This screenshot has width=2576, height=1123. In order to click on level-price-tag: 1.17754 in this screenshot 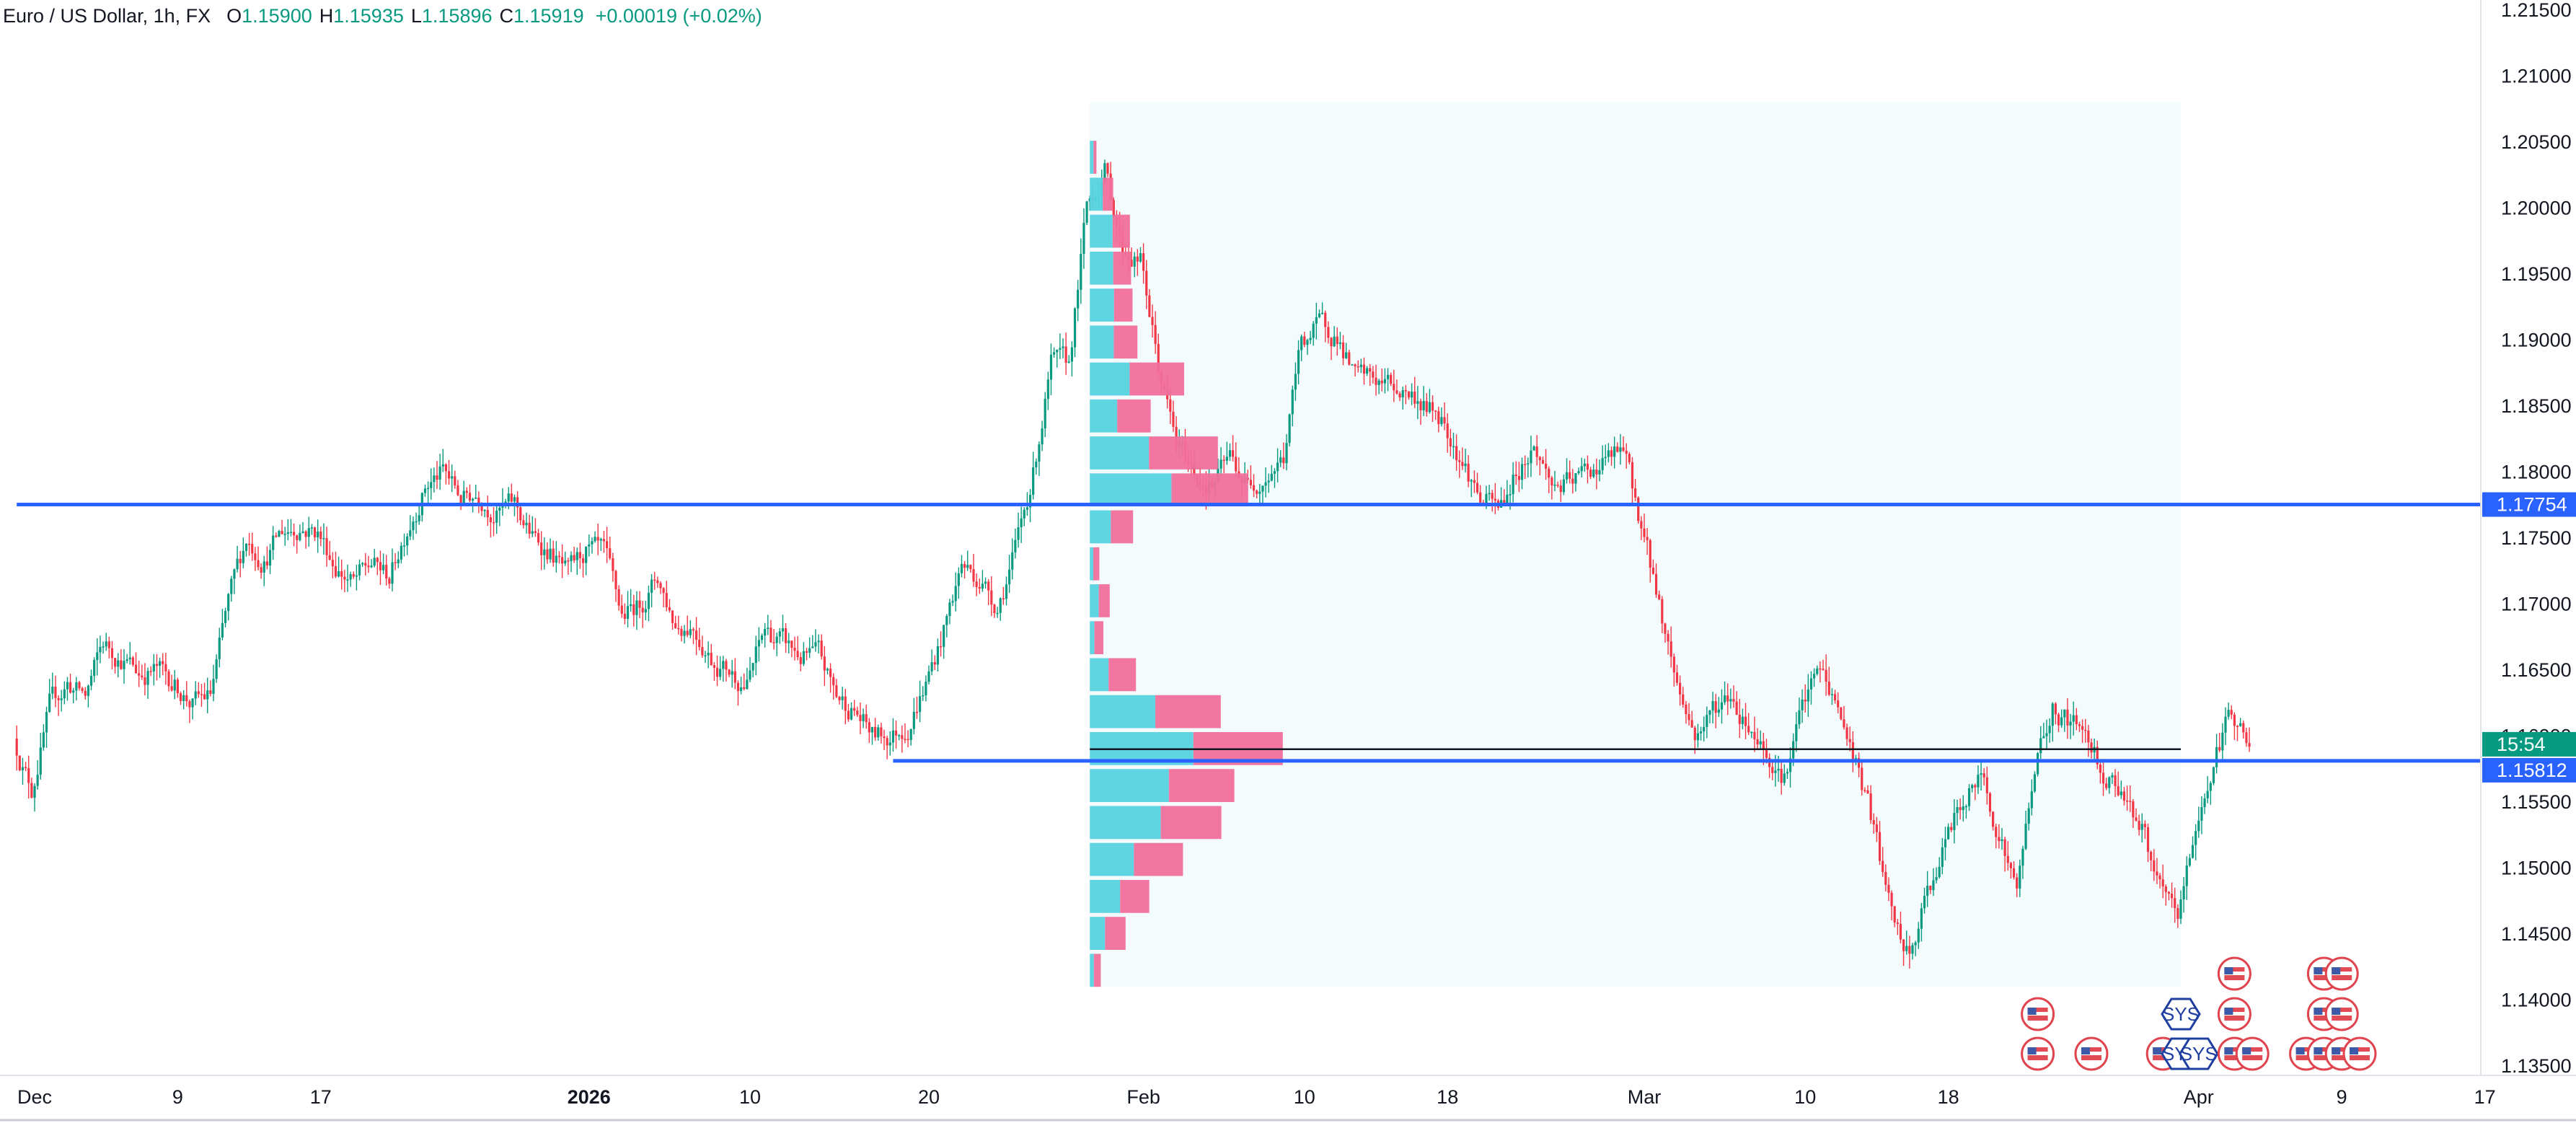, I will do `click(2529, 504)`.